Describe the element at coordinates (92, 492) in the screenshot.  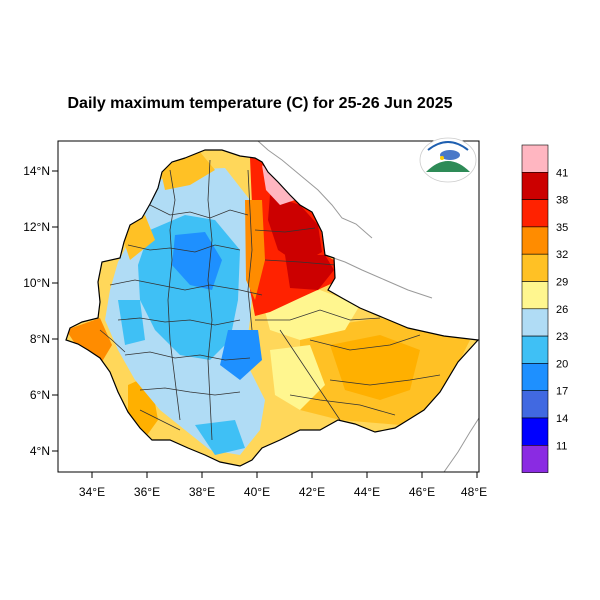
I see `x-tick-label: 34°E` at that location.